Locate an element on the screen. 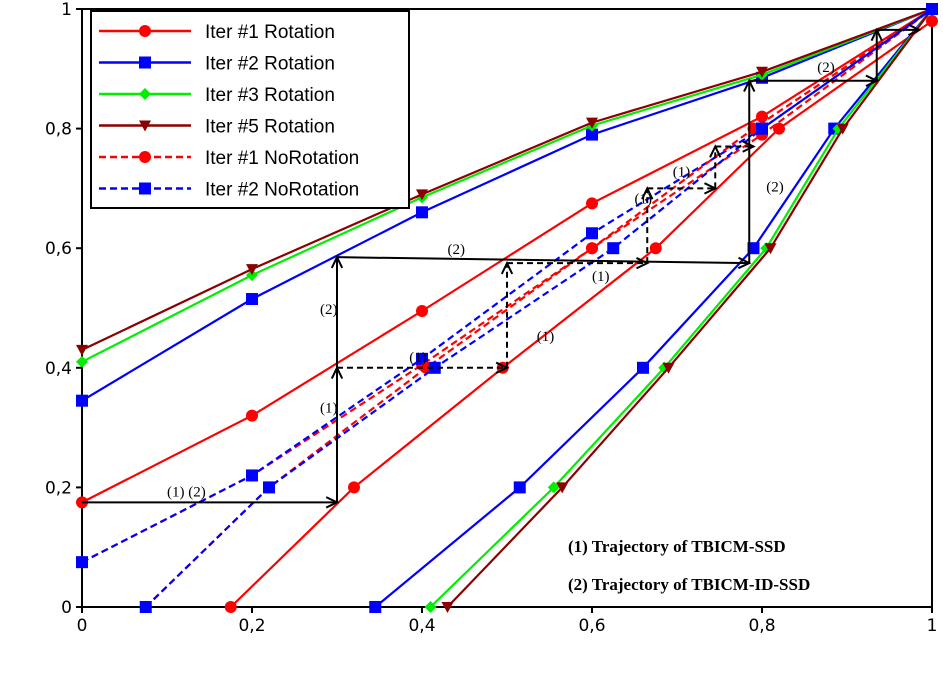 The image size is (943, 693). legend-box is located at coordinates (250, 109).